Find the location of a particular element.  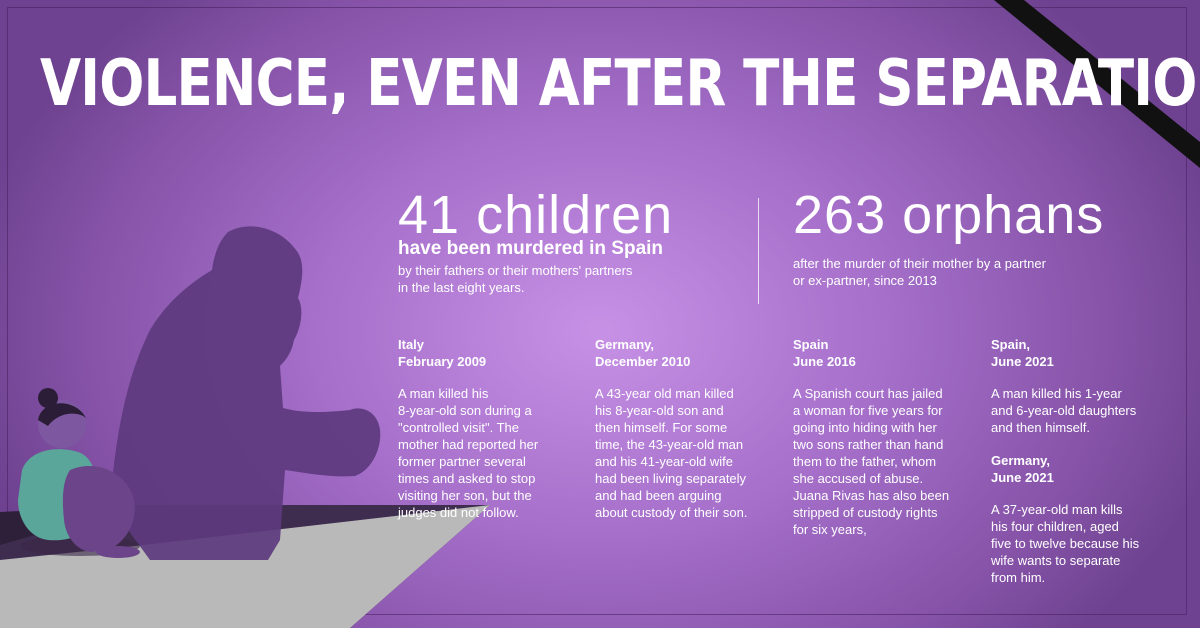

case-body-line: time, the 43-year-old man is located at coordinates (669, 444).